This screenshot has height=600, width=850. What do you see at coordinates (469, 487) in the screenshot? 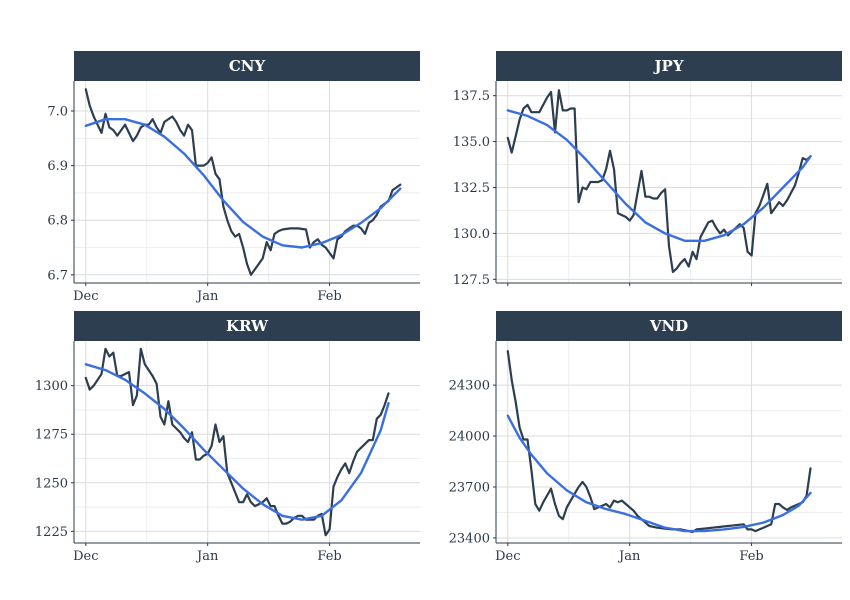
I see `y-tick-label: 23700` at bounding box center [469, 487].